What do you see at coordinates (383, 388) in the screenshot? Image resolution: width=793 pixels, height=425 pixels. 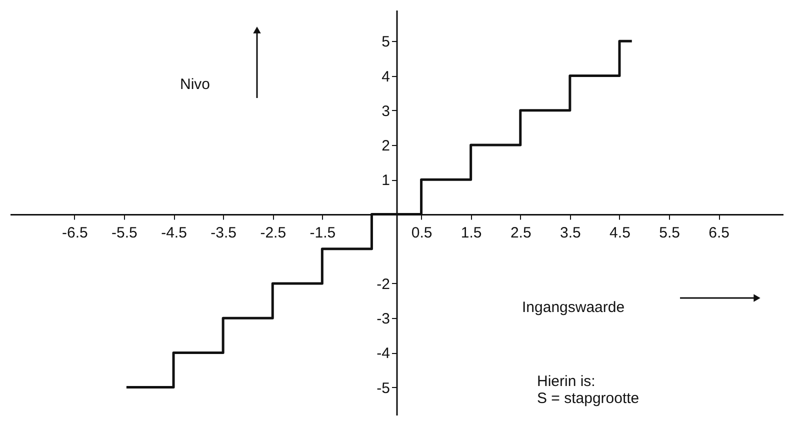 I see `y-tick-label: -5` at bounding box center [383, 388].